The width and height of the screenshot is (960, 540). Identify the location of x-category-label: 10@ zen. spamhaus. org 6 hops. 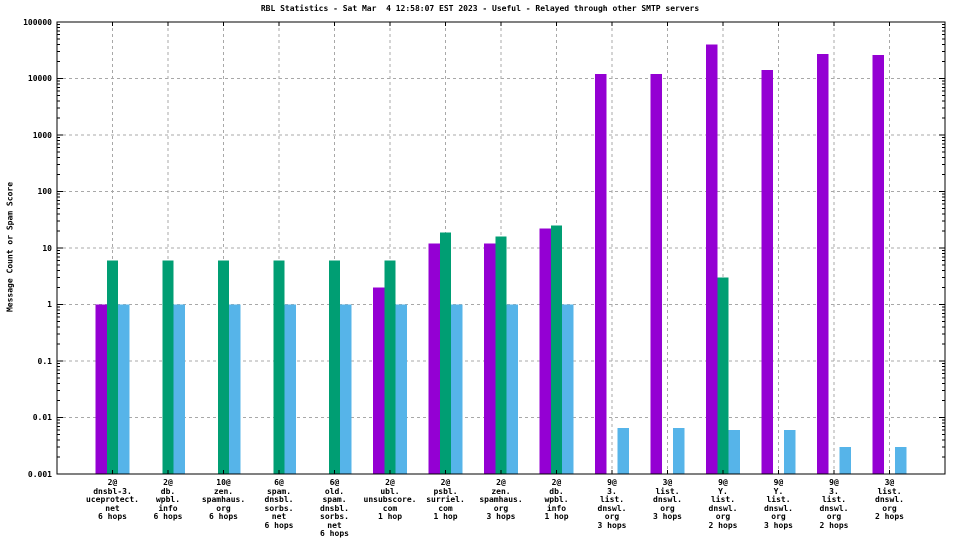
(223, 499).